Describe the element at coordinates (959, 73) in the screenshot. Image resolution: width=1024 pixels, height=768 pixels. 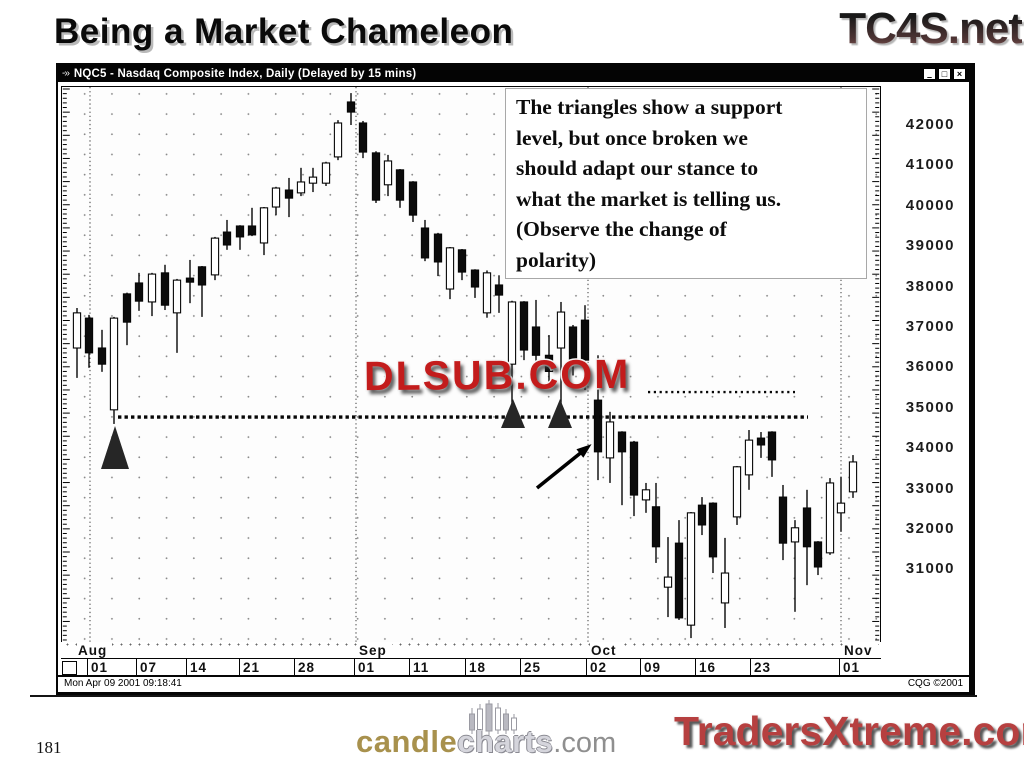
I see `close-button: ×` at that location.